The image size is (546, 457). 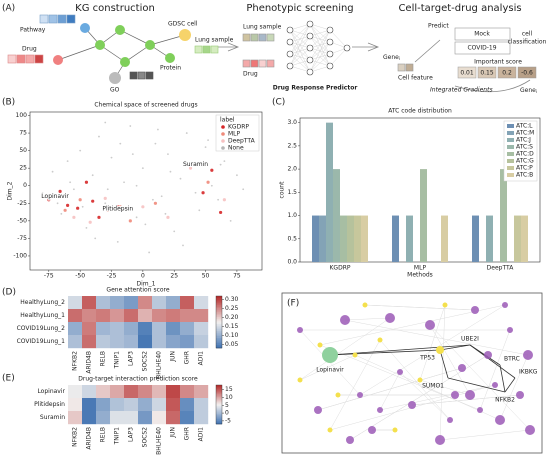 What do you see at coordinates (391, 57) in the screenshot?
I see `gene-name: Gene` at bounding box center [391, 57].